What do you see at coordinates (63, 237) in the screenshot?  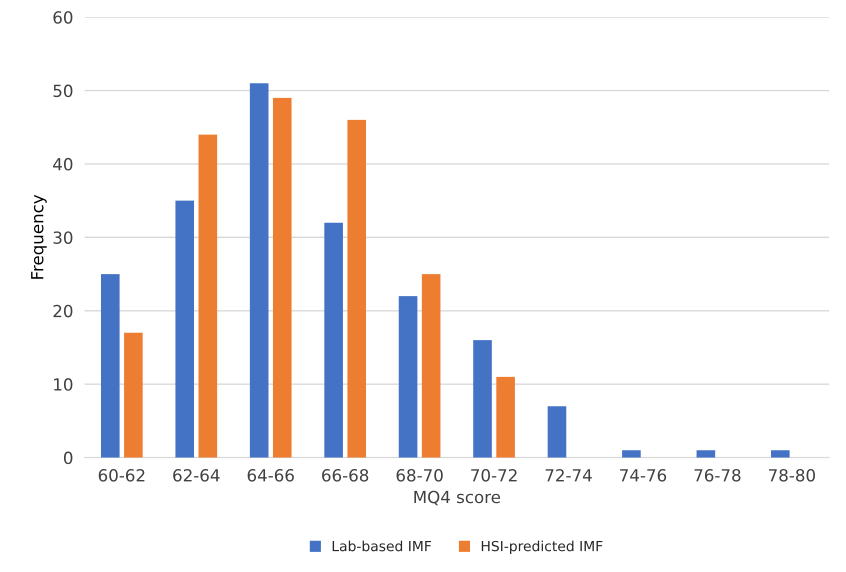 I see `y-tick-label: 30` at bounding box center [63, 237].